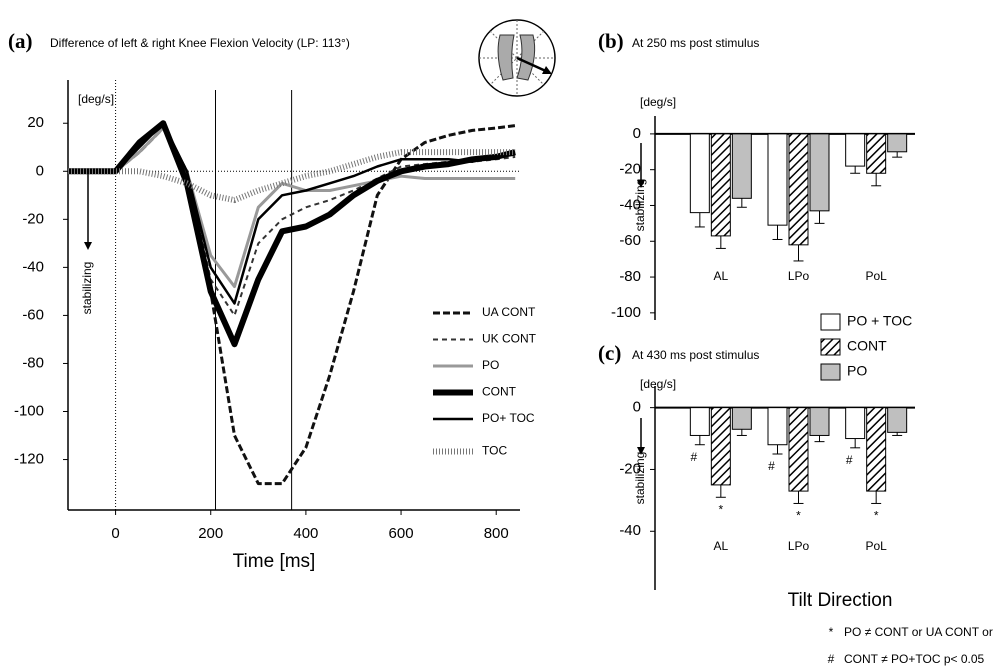 The width and height of the screenshot is (993, 670). I want to click on x-tick-label: 800, so click(496, 533).